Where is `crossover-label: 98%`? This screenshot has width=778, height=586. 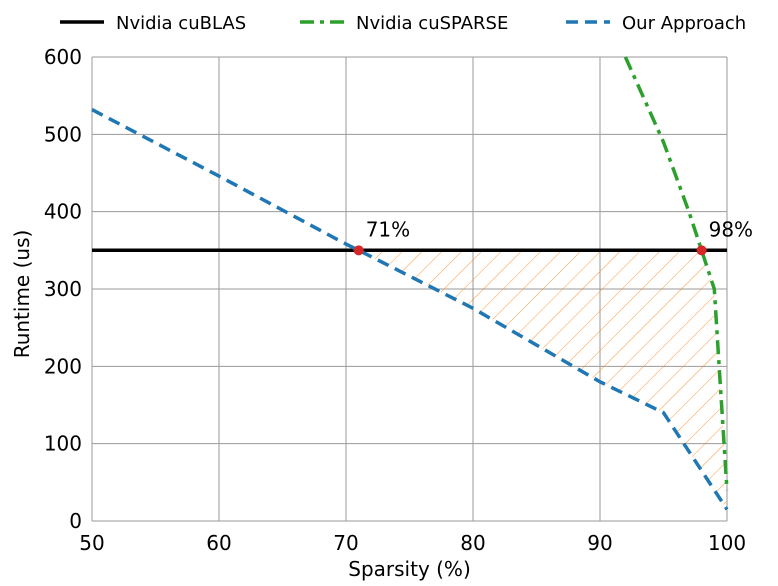
crossover-label: 98% is located at coordinates (731, 229).